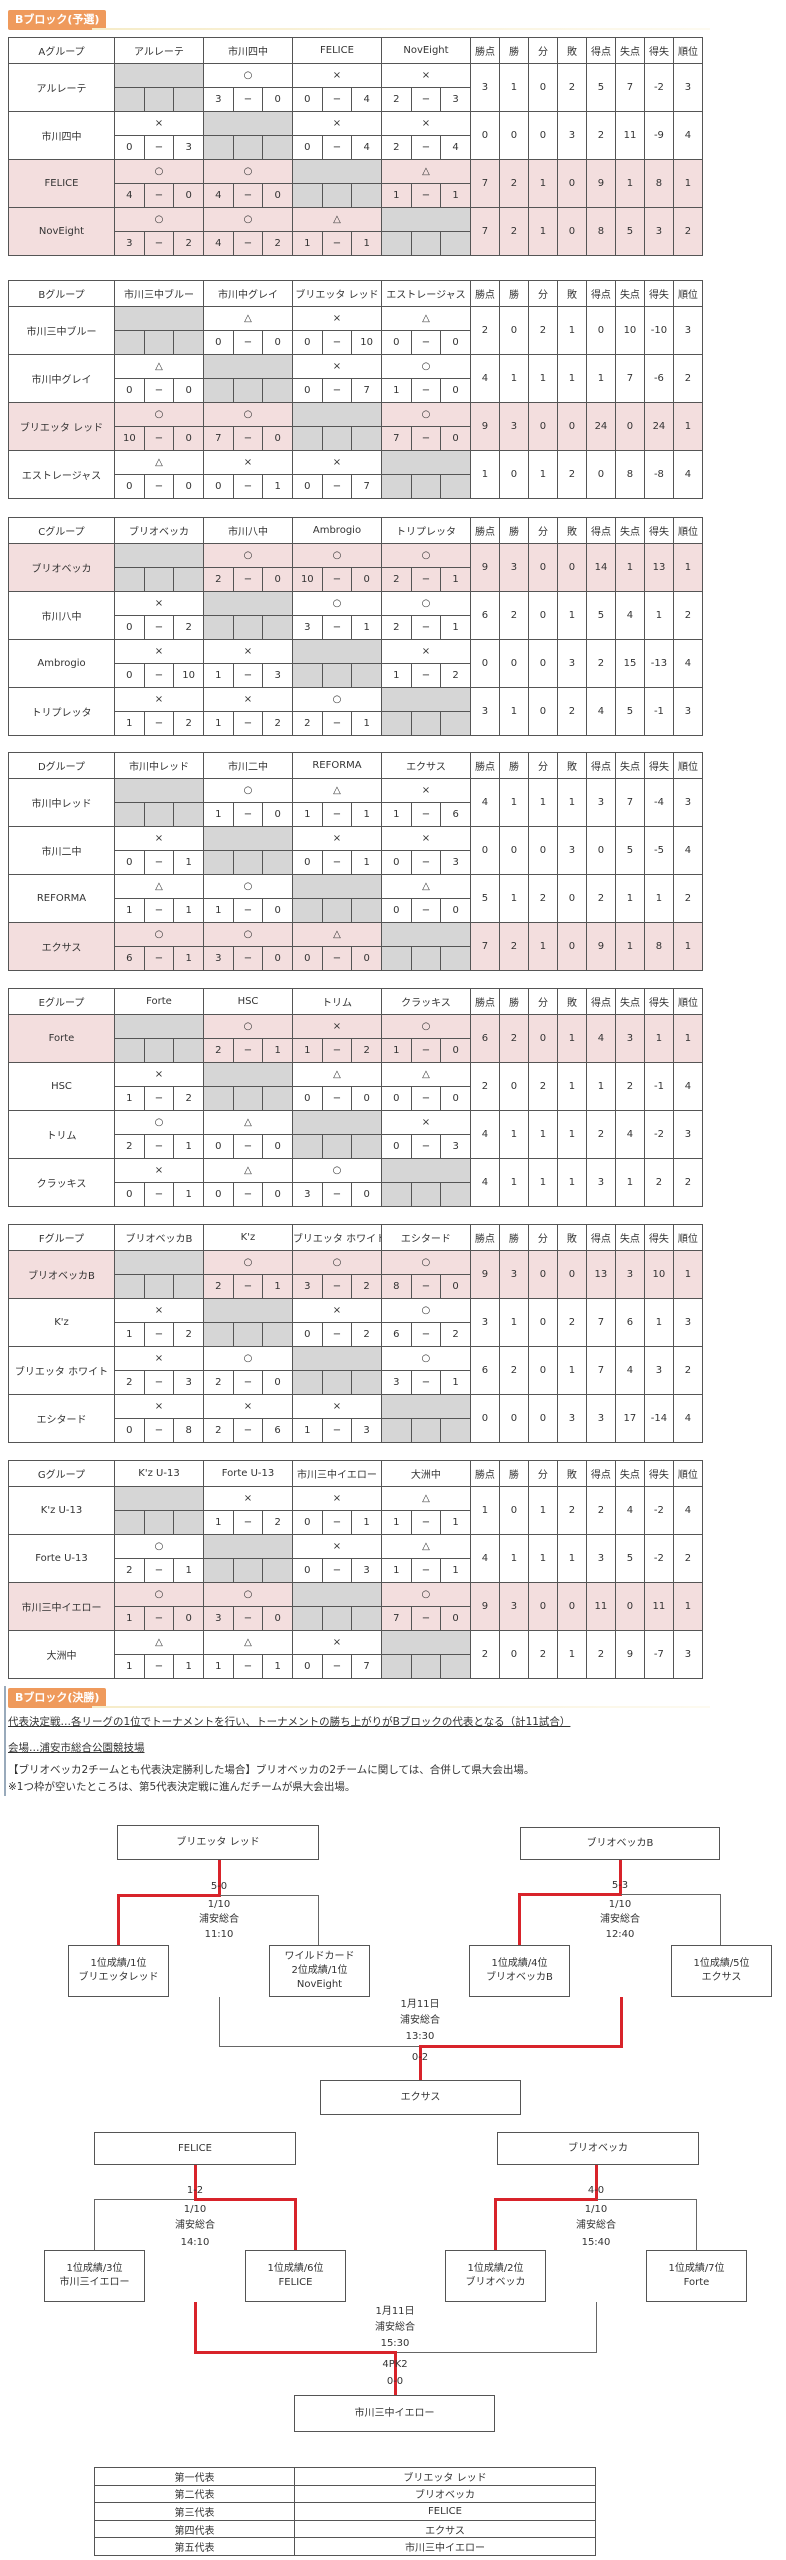 This screenshot has width=786, height=2560. Describe the element at coordinates (194, 2529) in the screenshot. I see `rank-label: 第四代表` at that location.